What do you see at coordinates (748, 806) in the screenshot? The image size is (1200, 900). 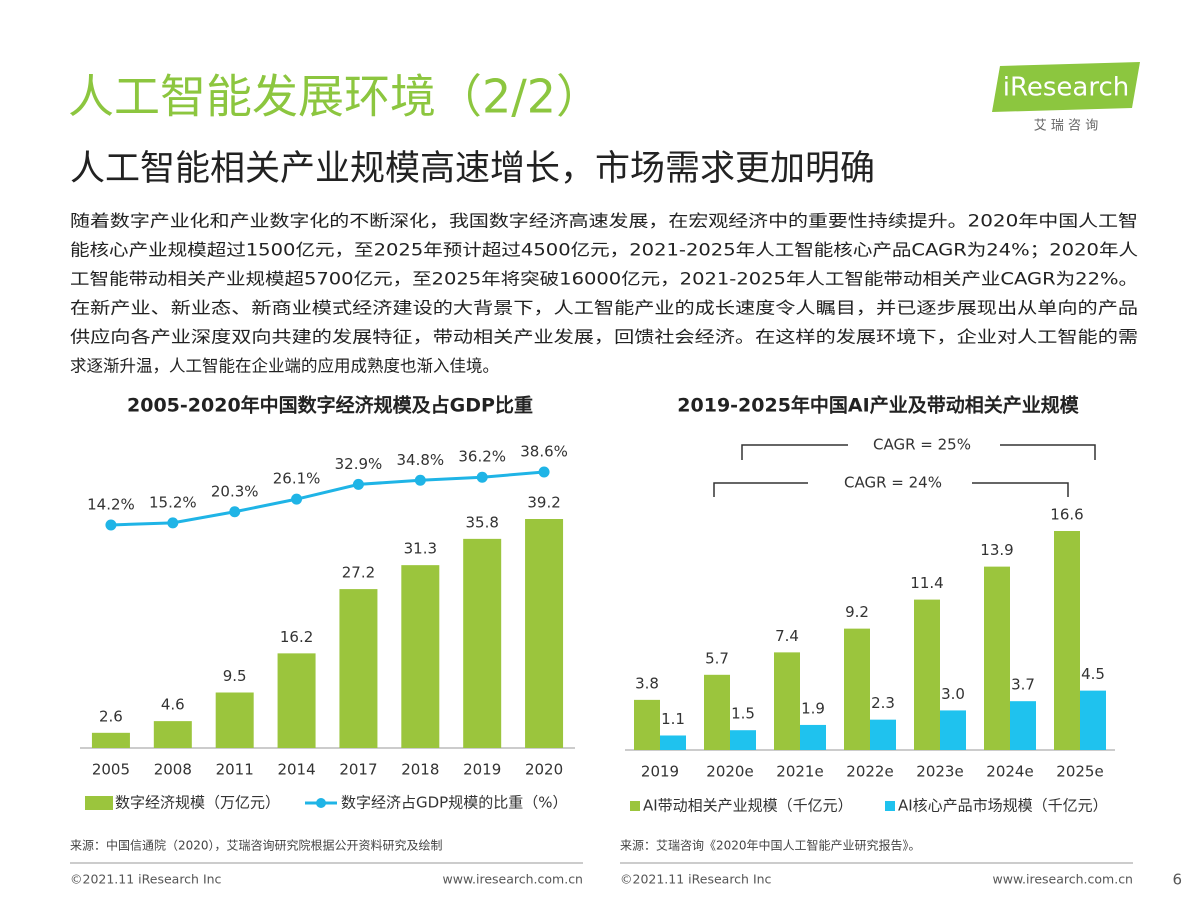 I see `legend-label: AI带动相关产业规模（千亿元）` at bounding box center [748, 806].